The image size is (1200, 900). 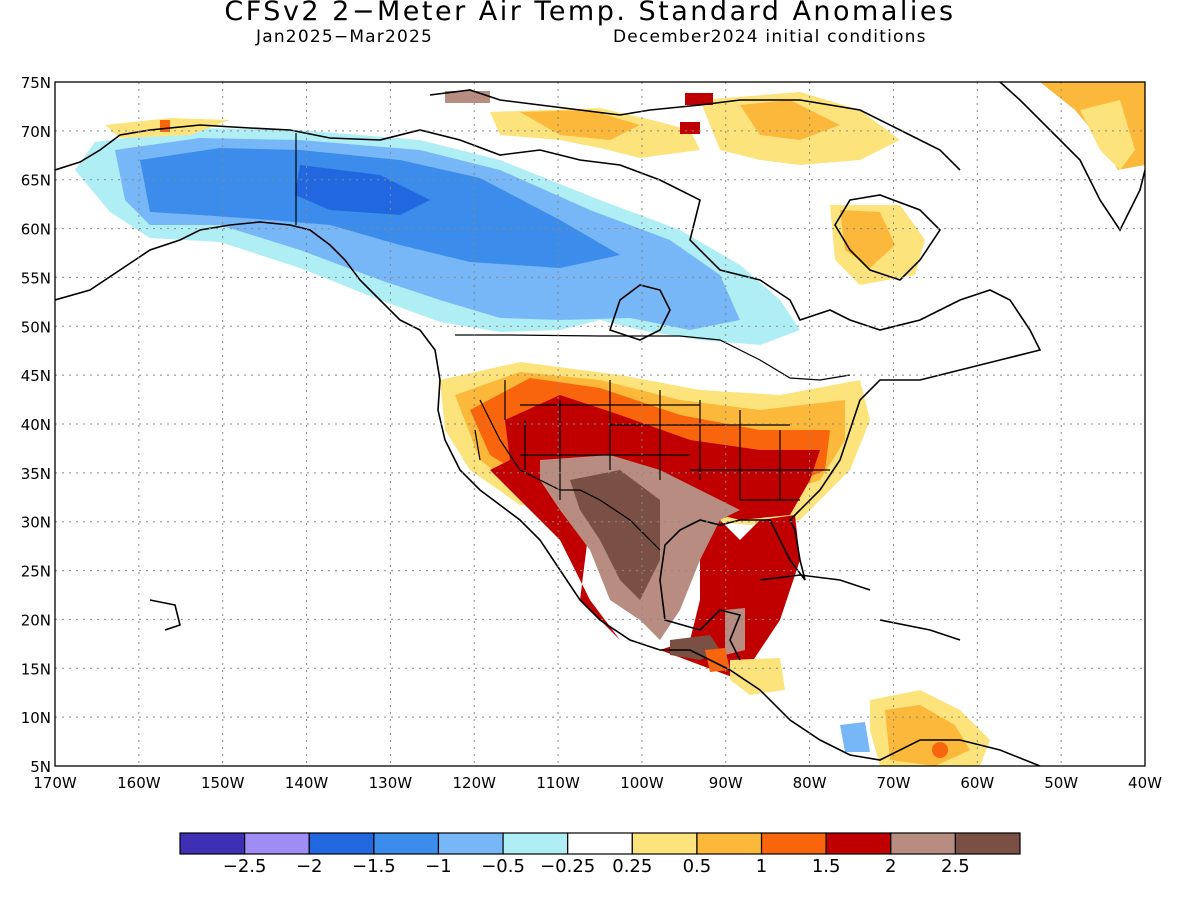 I want to click on colorbar-label: 0.5, so click(x=697, y=866).